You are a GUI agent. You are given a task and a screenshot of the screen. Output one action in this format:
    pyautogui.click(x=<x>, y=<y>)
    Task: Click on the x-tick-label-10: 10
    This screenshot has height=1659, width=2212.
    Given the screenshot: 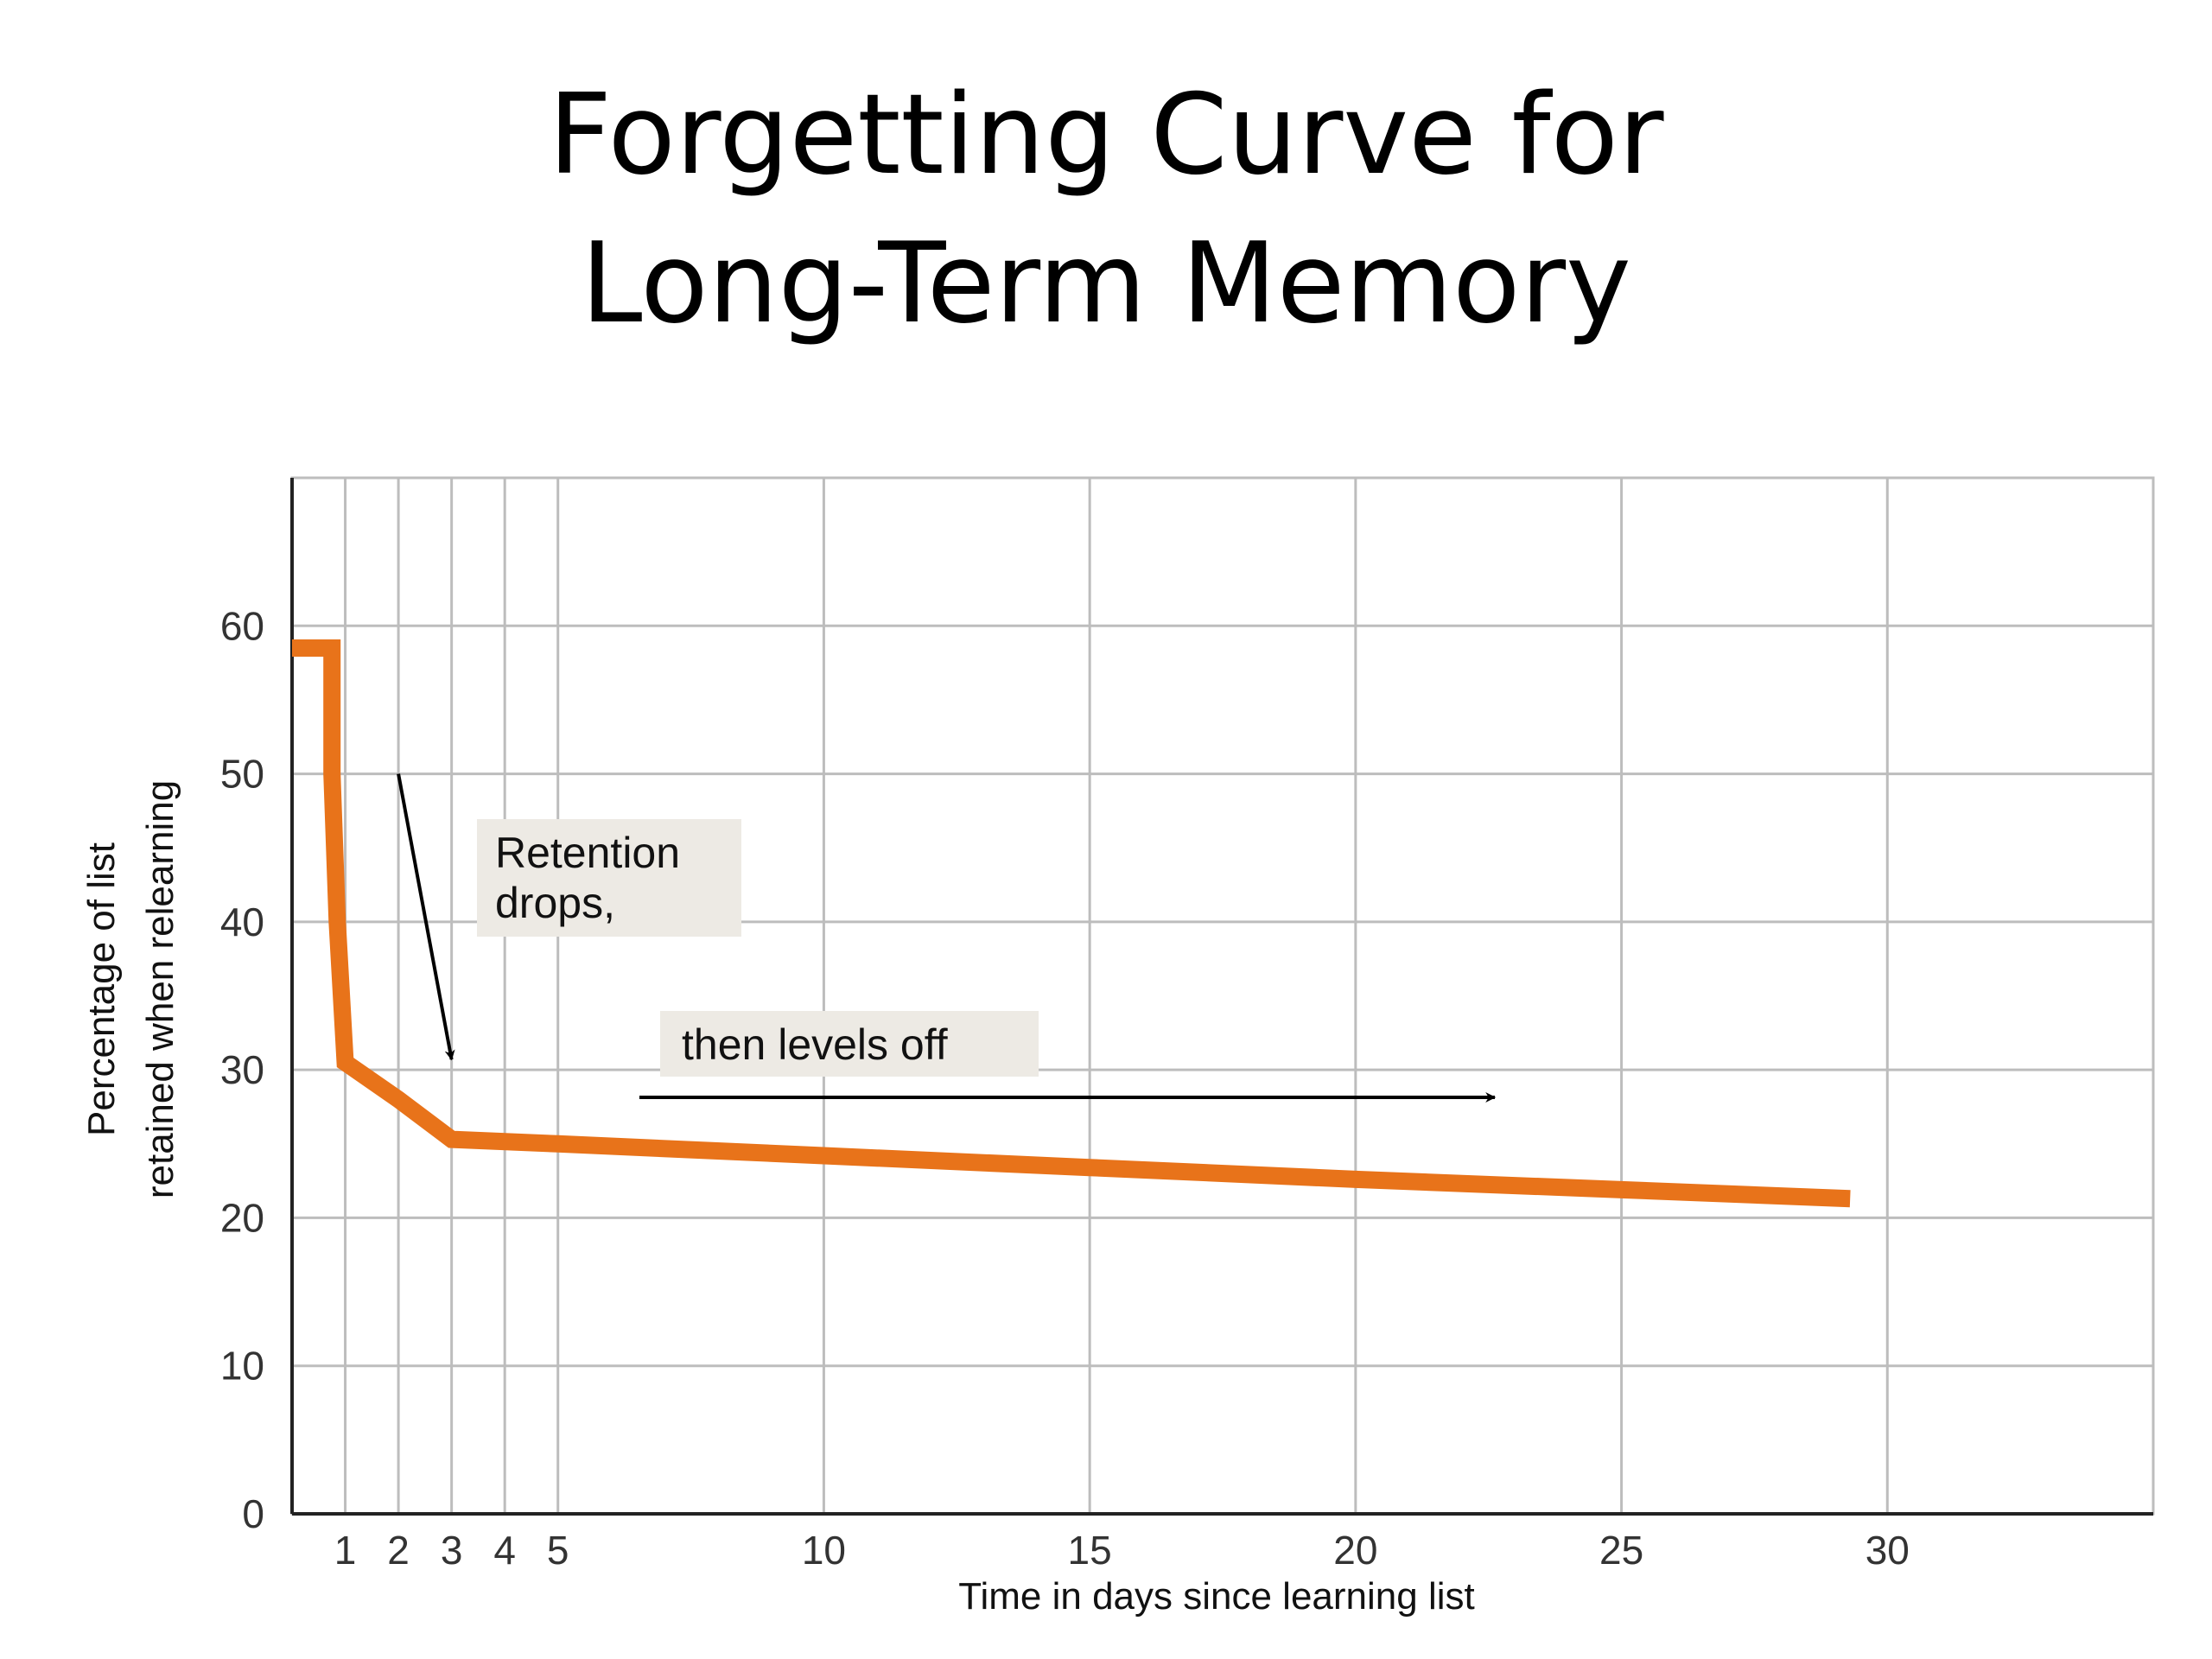 What is the action you would take?
    pyautogui.click(x=824, y=1550)
    